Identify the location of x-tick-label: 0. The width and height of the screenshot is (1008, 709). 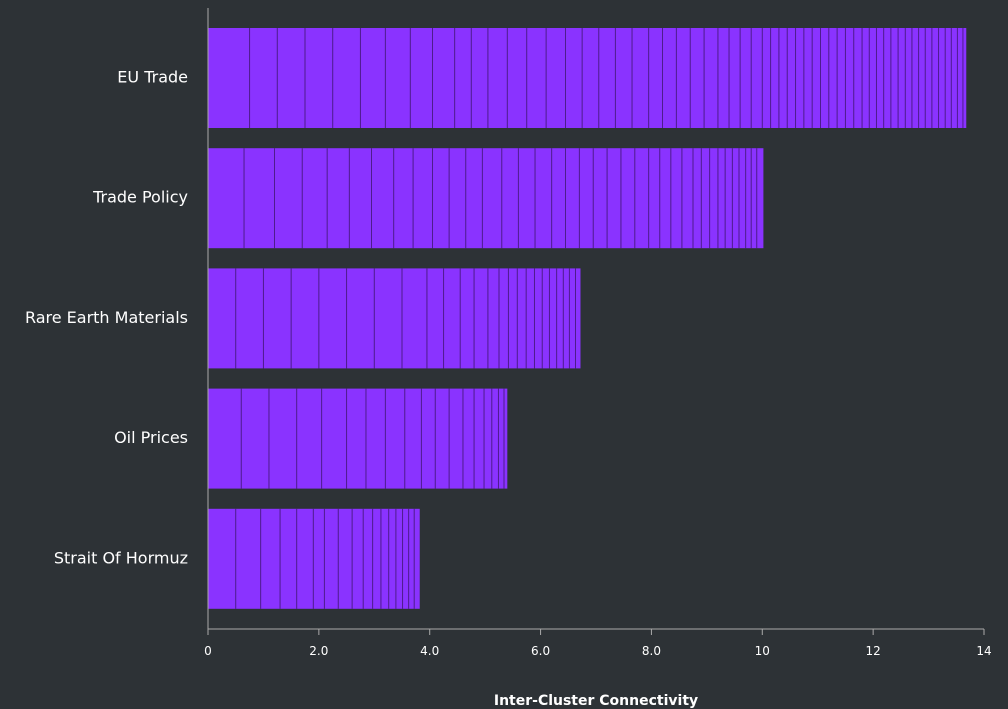
(208, 651).